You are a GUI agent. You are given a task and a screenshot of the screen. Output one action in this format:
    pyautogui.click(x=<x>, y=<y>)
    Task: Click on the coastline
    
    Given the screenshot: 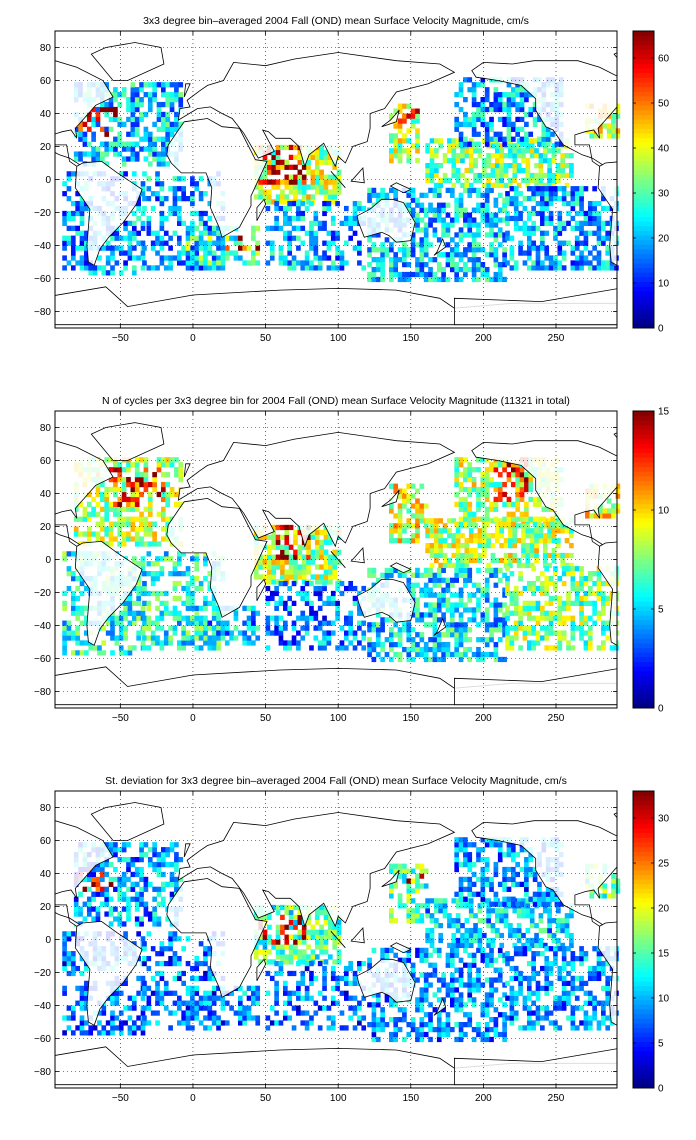 What is the action you would take?
    pyautogui.click(x=187, y=470)
    